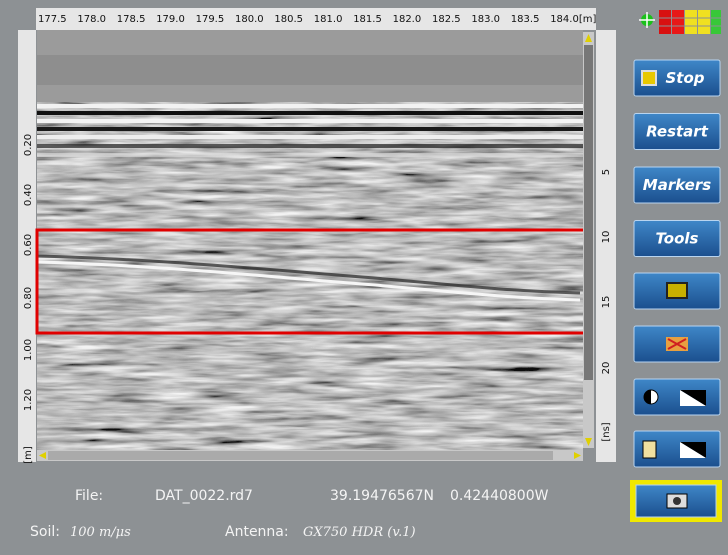  What do you see at coordinates (204, 496) in the screenshot?
I see `status-file: DAT_0022.rd7` at bounding box center [204, 496].